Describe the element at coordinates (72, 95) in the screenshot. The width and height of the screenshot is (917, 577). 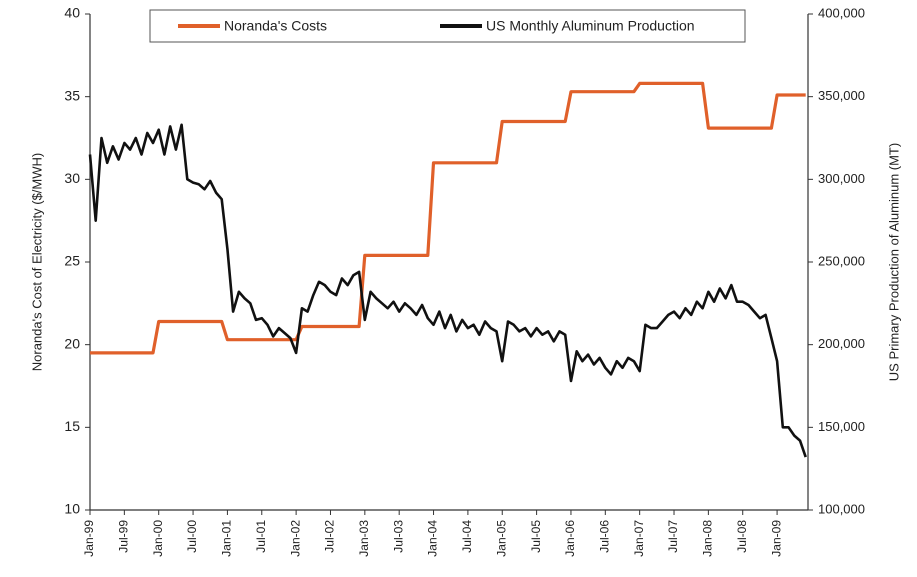
I see `y-tick-label: 35` at that location.